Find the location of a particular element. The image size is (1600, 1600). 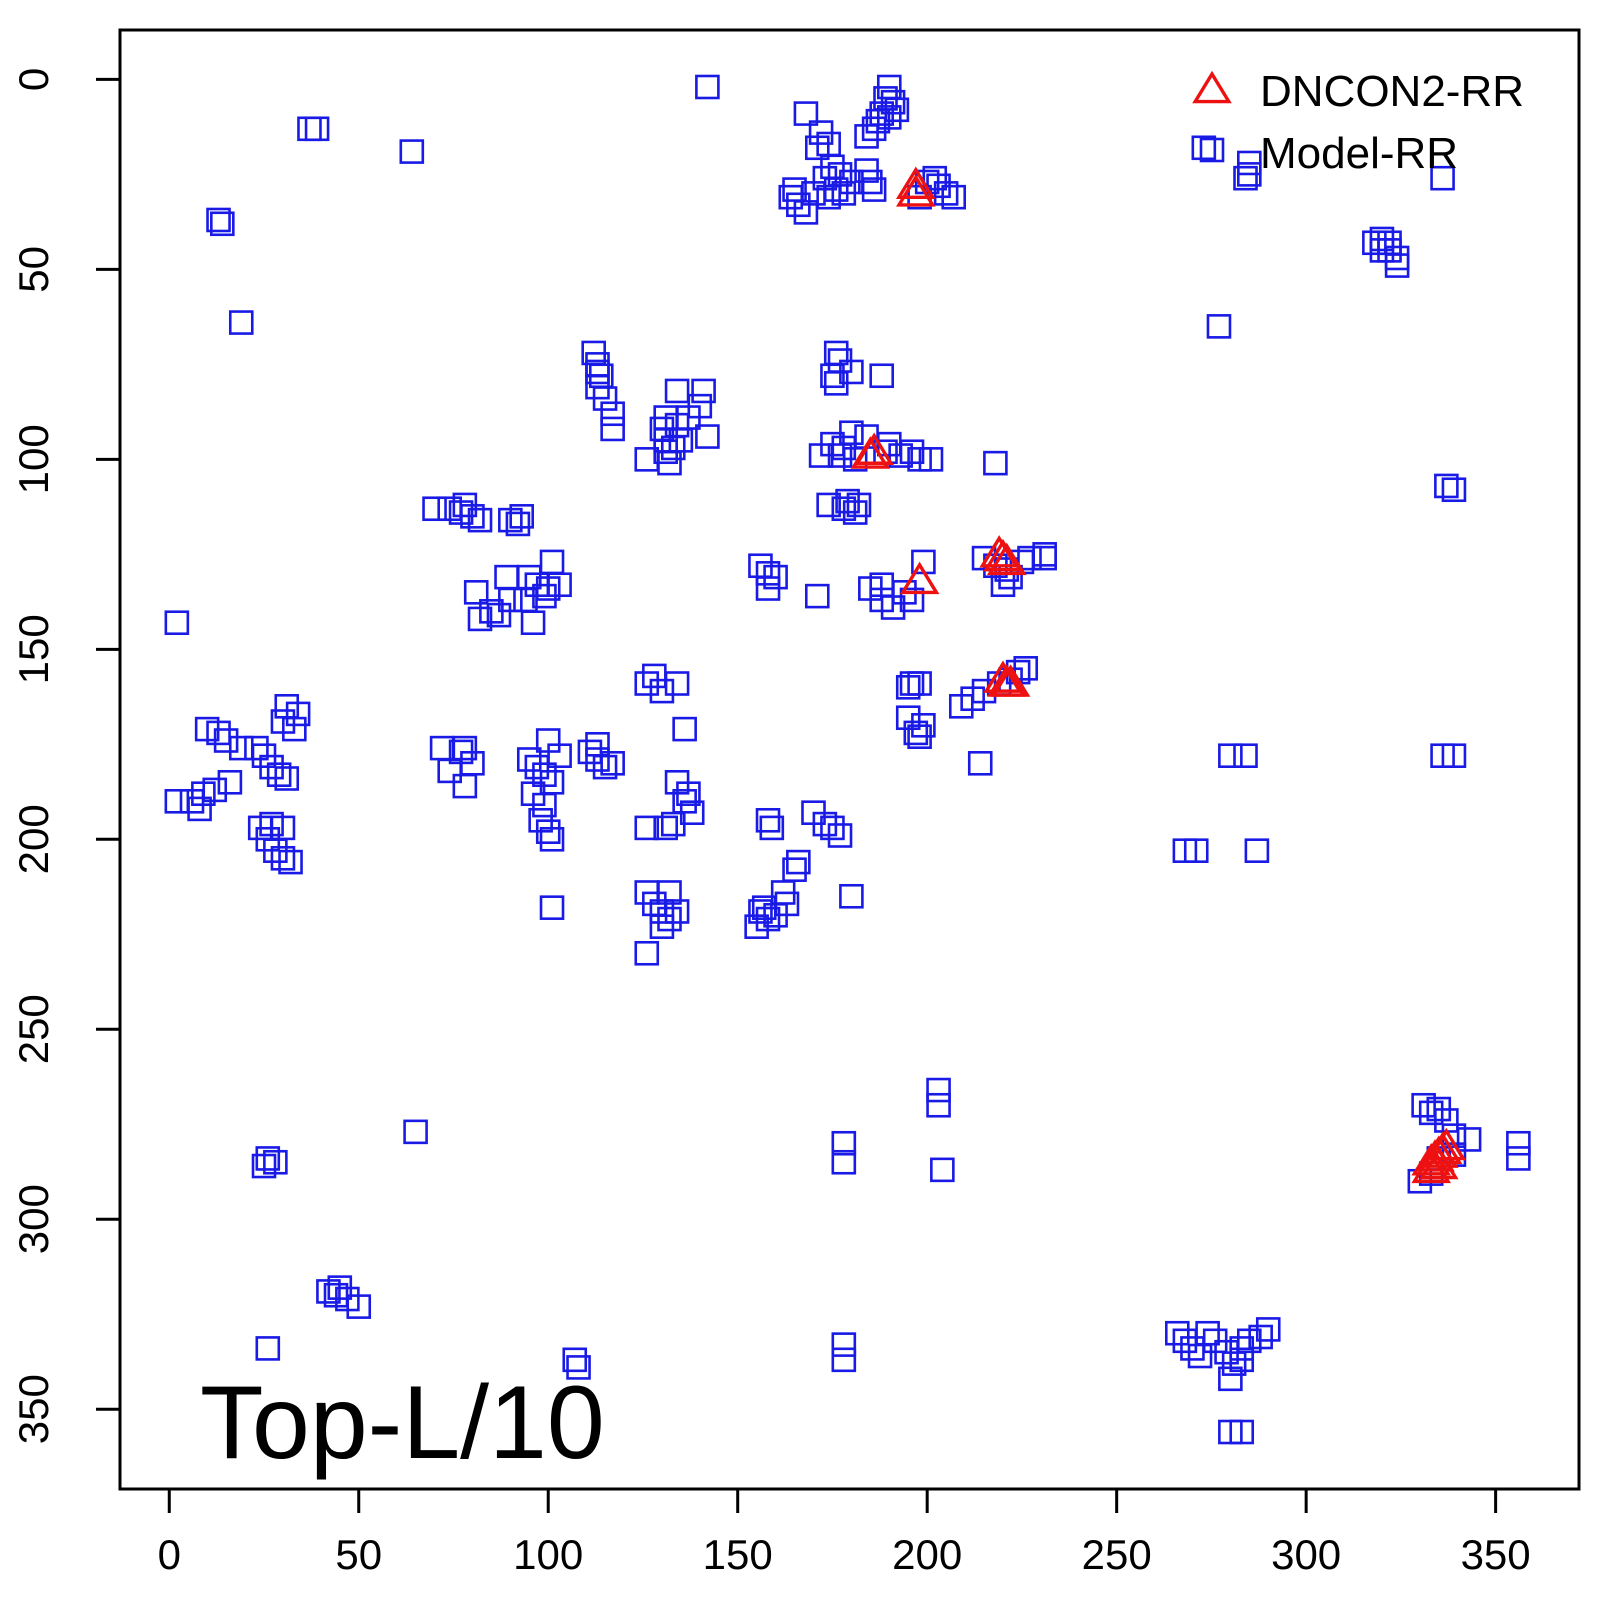

x-tick-label: 50 is located at coordinates (358, 1554).